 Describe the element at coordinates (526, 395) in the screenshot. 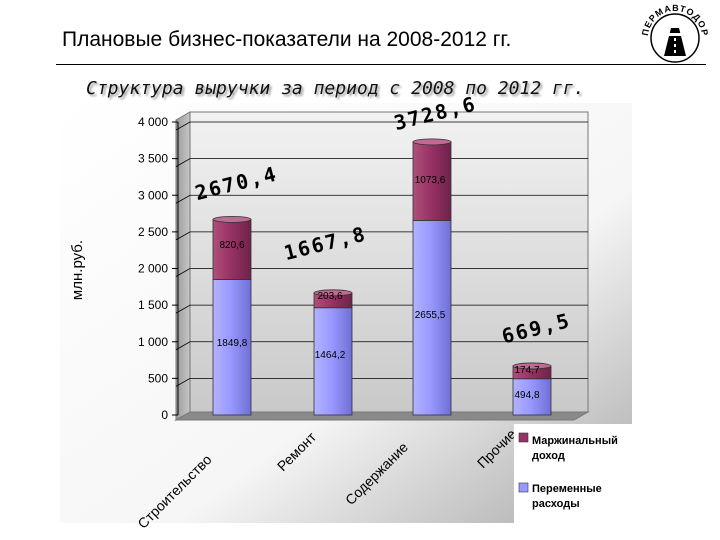

I see `data-label: 494,8` at that location.